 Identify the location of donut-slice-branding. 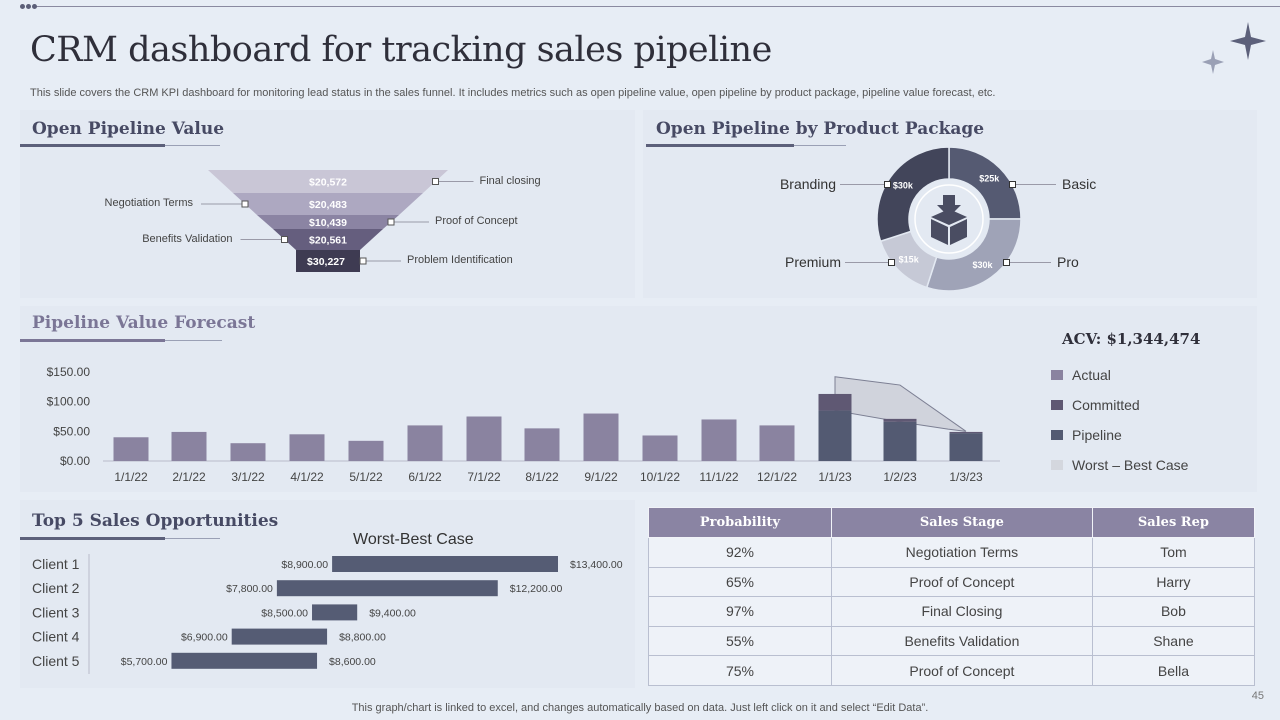
(913, 194).